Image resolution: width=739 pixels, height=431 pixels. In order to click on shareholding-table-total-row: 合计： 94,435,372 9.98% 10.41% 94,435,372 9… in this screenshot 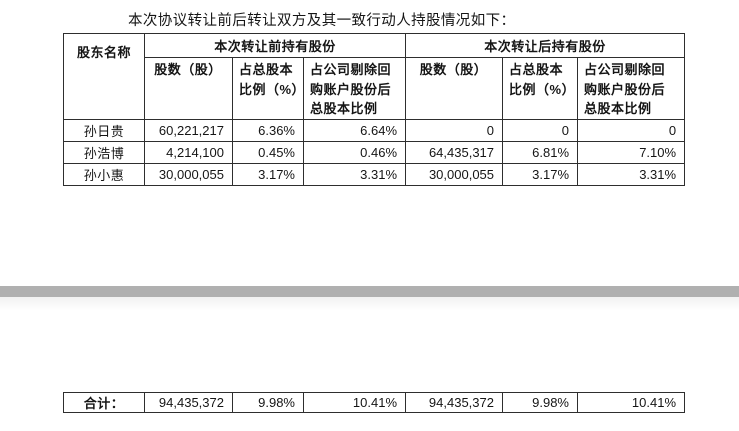, I will do `click(374, 402)`.